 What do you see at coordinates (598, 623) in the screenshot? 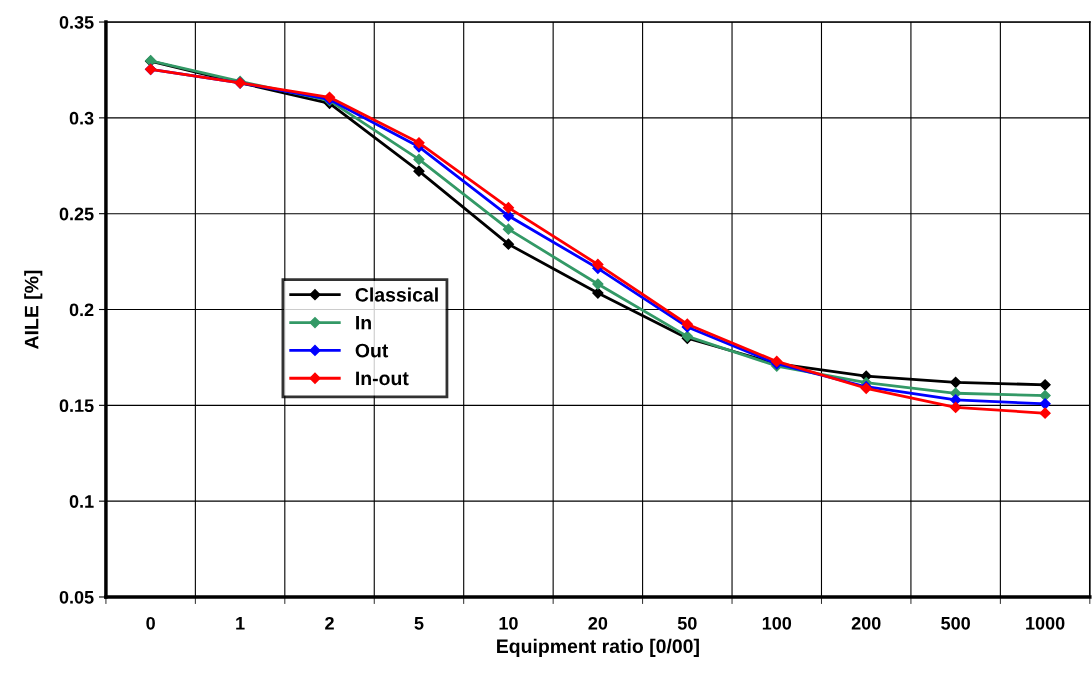
I see `x-tick-label: 20` at bounding box center [598, 623].